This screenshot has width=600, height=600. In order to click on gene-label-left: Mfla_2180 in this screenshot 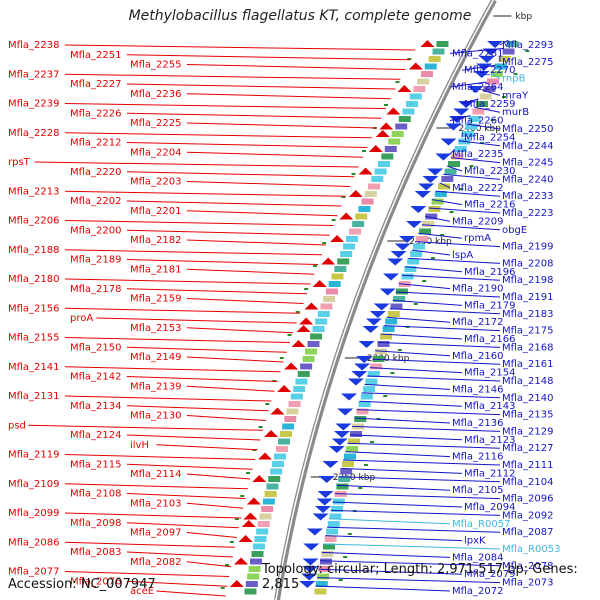, I will do `click(34, 279)`.